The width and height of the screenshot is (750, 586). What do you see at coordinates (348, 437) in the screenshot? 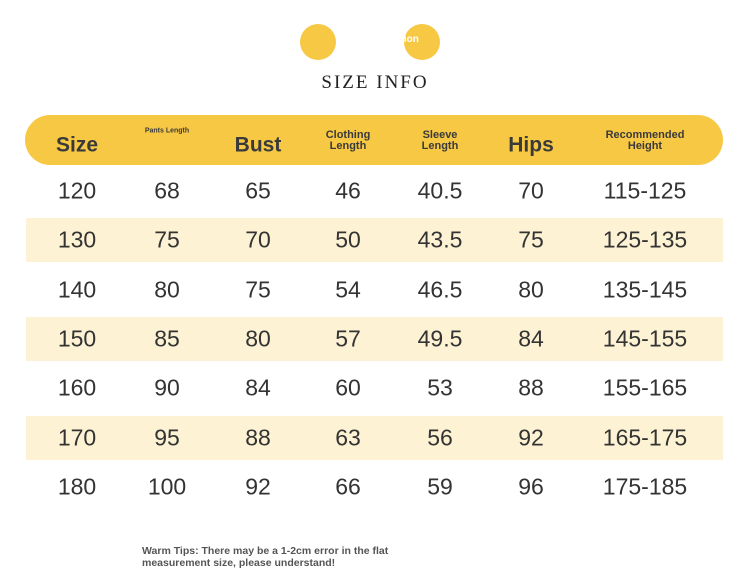
I see `table-cell: 63` at bounding box center [348, 437].